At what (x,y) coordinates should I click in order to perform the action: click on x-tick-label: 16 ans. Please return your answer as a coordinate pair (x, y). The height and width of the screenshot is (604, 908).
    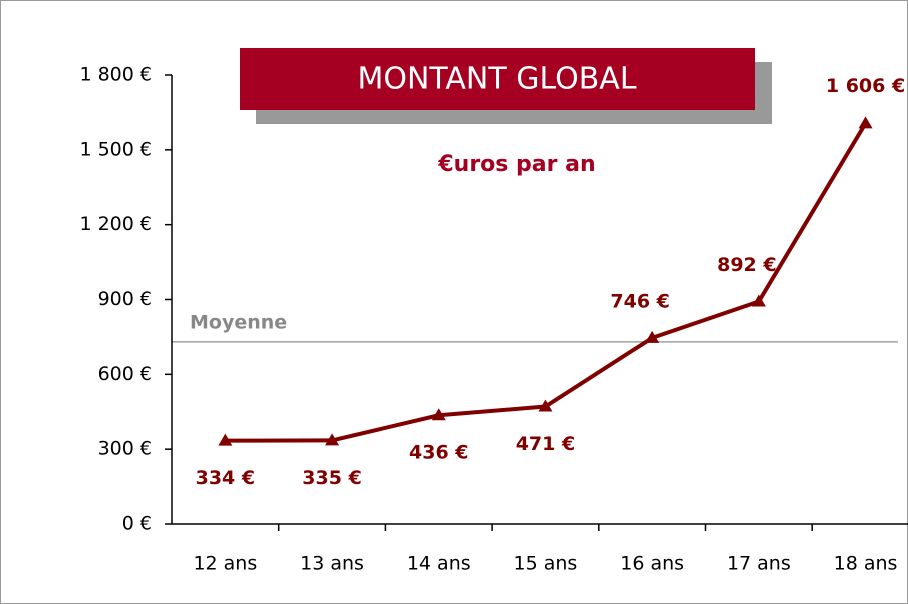
    Looking at the image, I should click on (652, 564).